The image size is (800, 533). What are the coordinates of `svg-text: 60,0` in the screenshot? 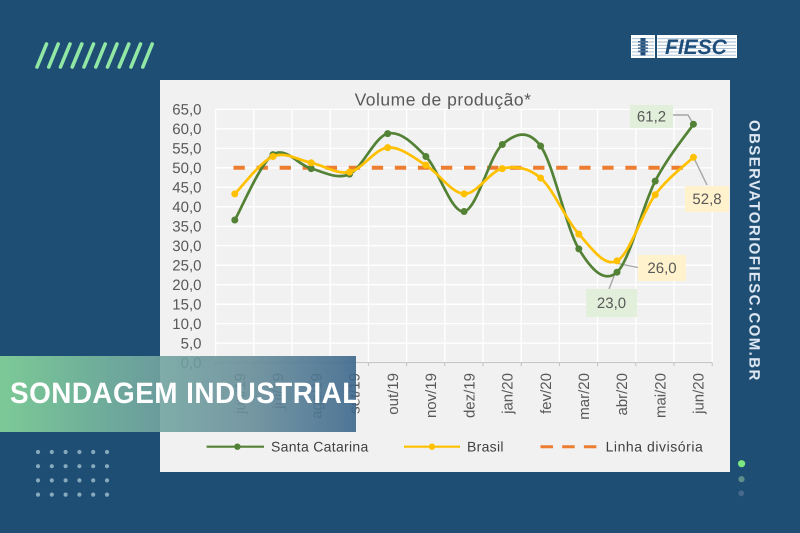 It's located at (186, 129).